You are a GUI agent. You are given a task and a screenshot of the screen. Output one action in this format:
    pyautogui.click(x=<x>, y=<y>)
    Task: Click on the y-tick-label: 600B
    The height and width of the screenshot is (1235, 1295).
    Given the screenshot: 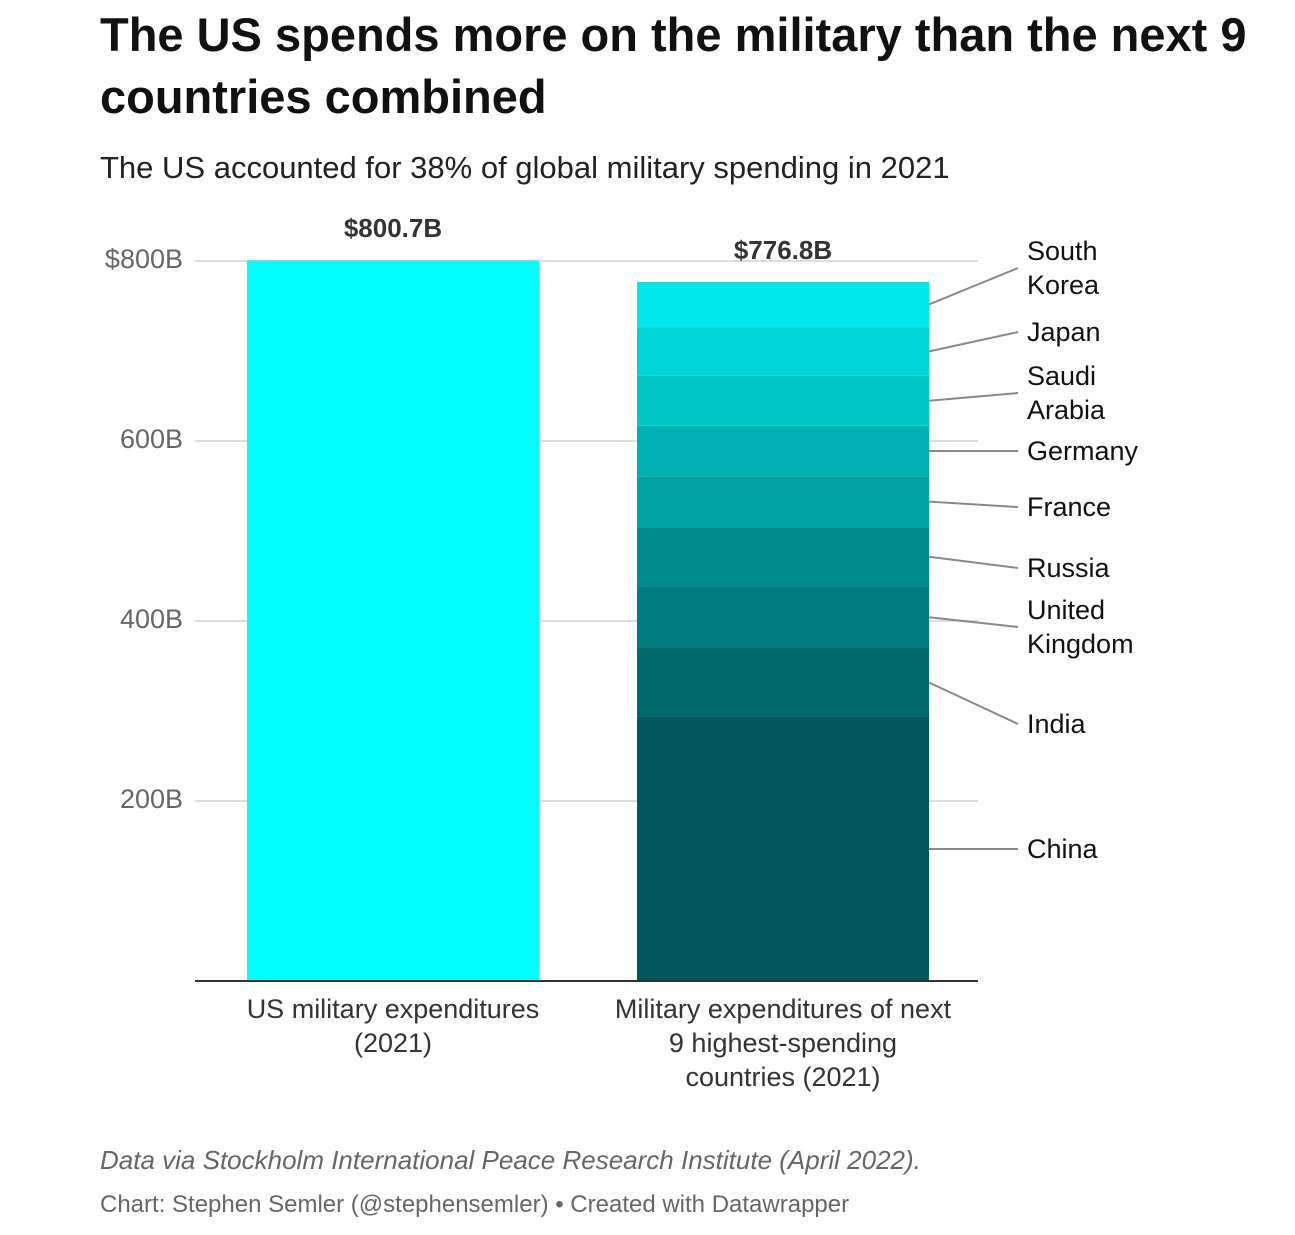 What is the action you would take?
    pyautogui.click(x=151, y=439)
    